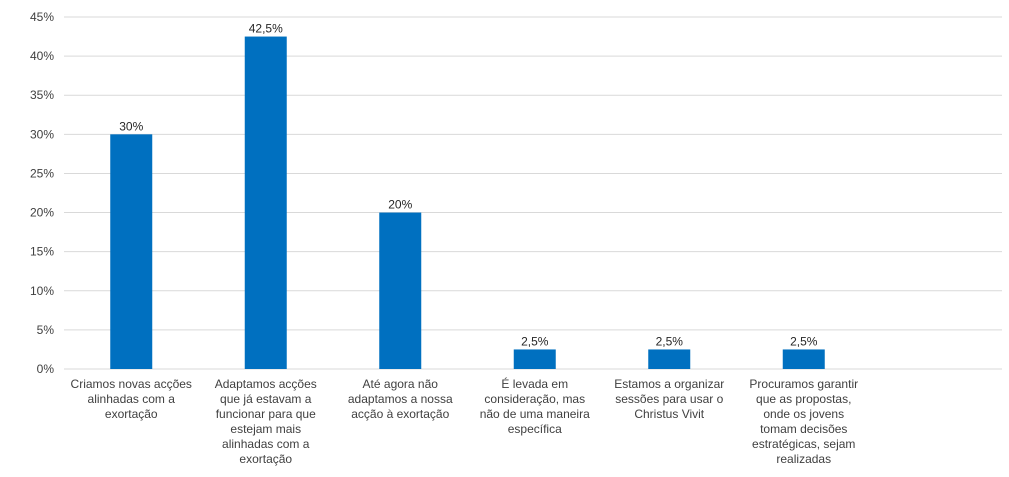 The image size is (1009, 477). Describe the element at coordinates (42, 193) in the screenshot. I see `y-axis: 0% 5% 10% 15% 20% 25% 30% 35% 40% 45%` at that location.